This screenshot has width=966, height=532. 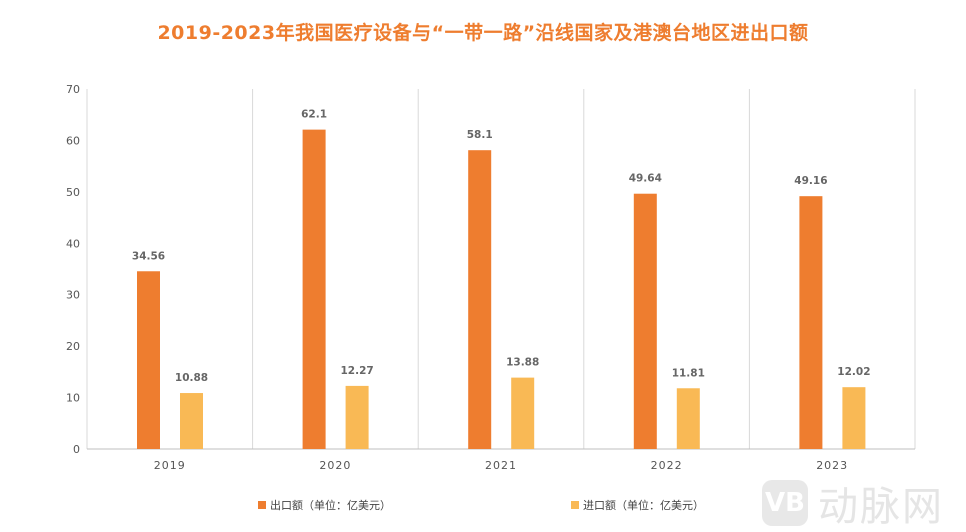 I want to click on data-label: 12.02, so click(x=853, y=372).